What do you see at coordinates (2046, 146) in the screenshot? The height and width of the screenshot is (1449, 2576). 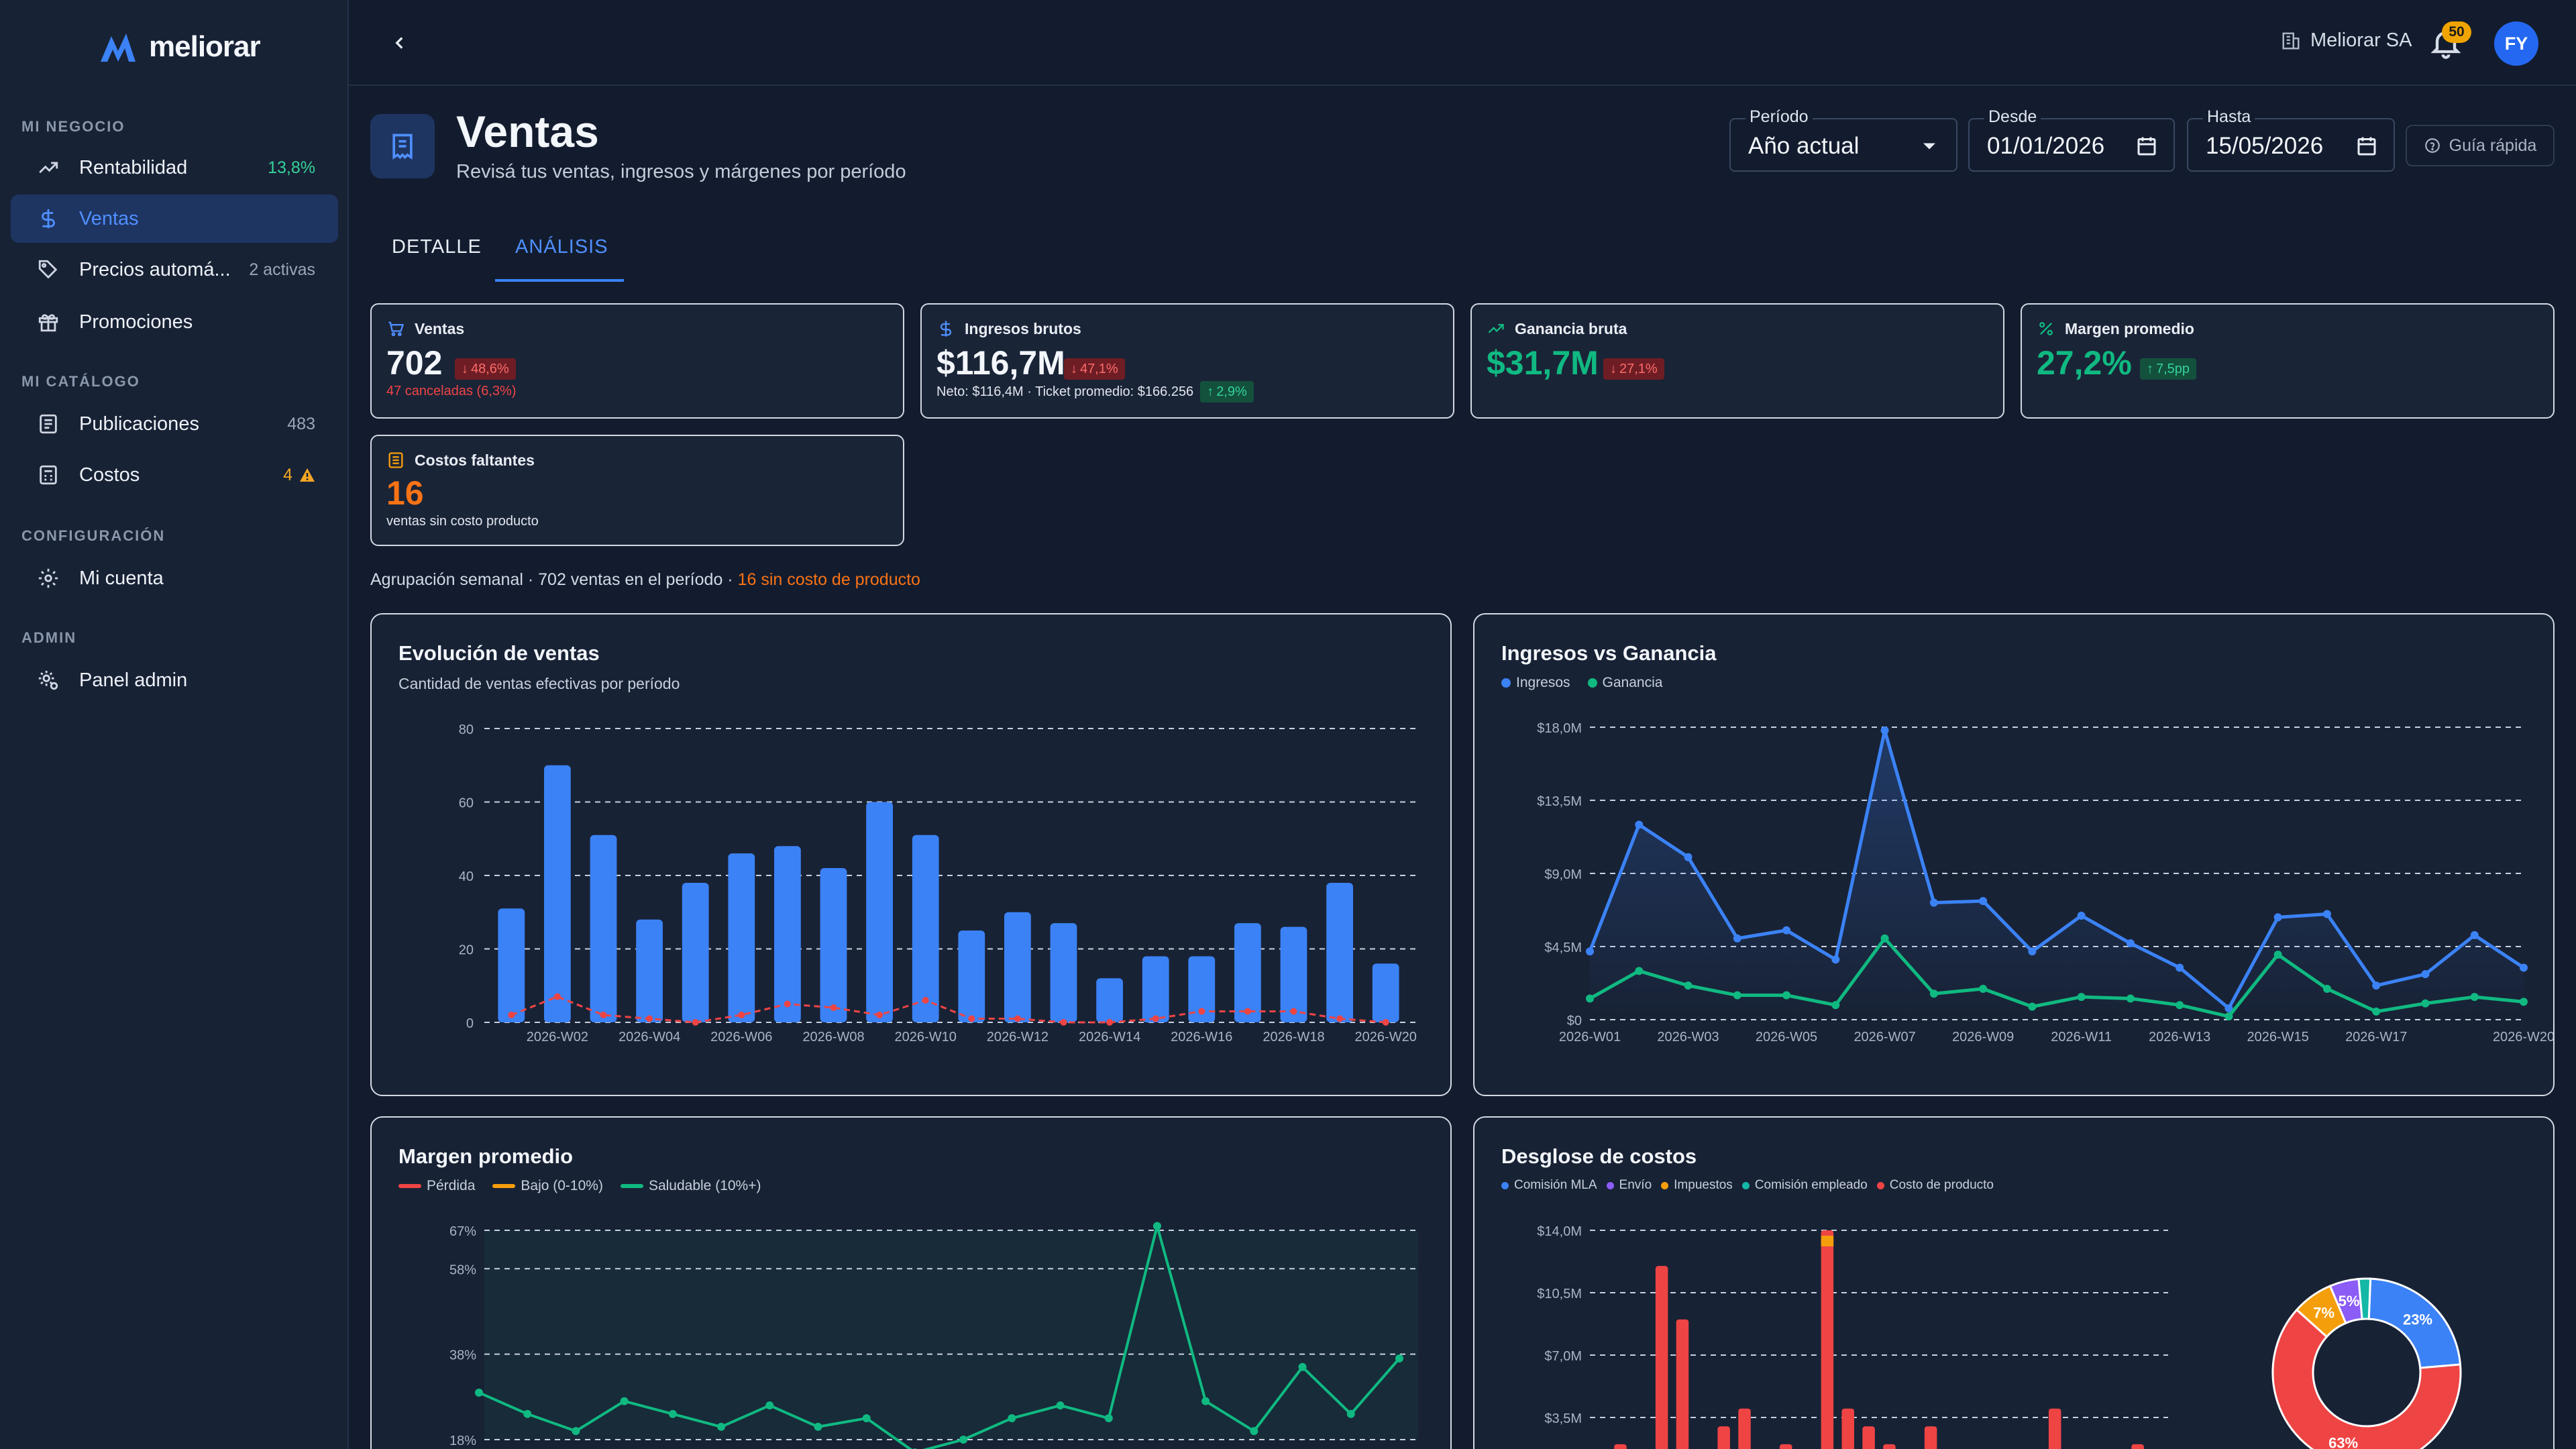 I see `from-value: 01/01/2026` at bounding box center [2046, 146].